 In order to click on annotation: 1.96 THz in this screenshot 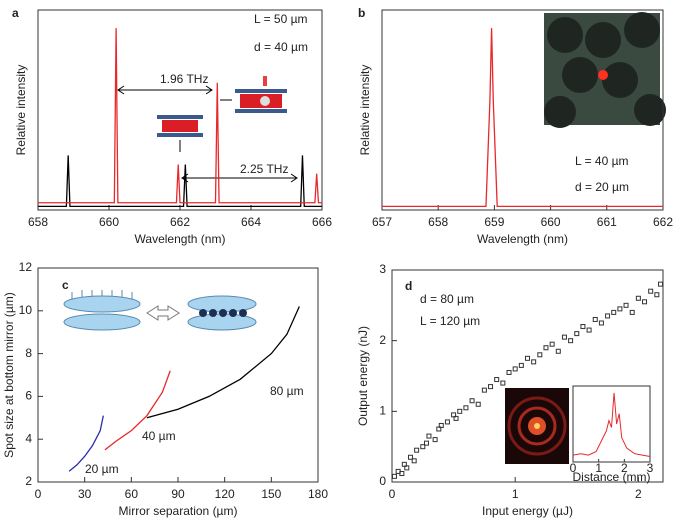, I will do `click(184, 79)`.